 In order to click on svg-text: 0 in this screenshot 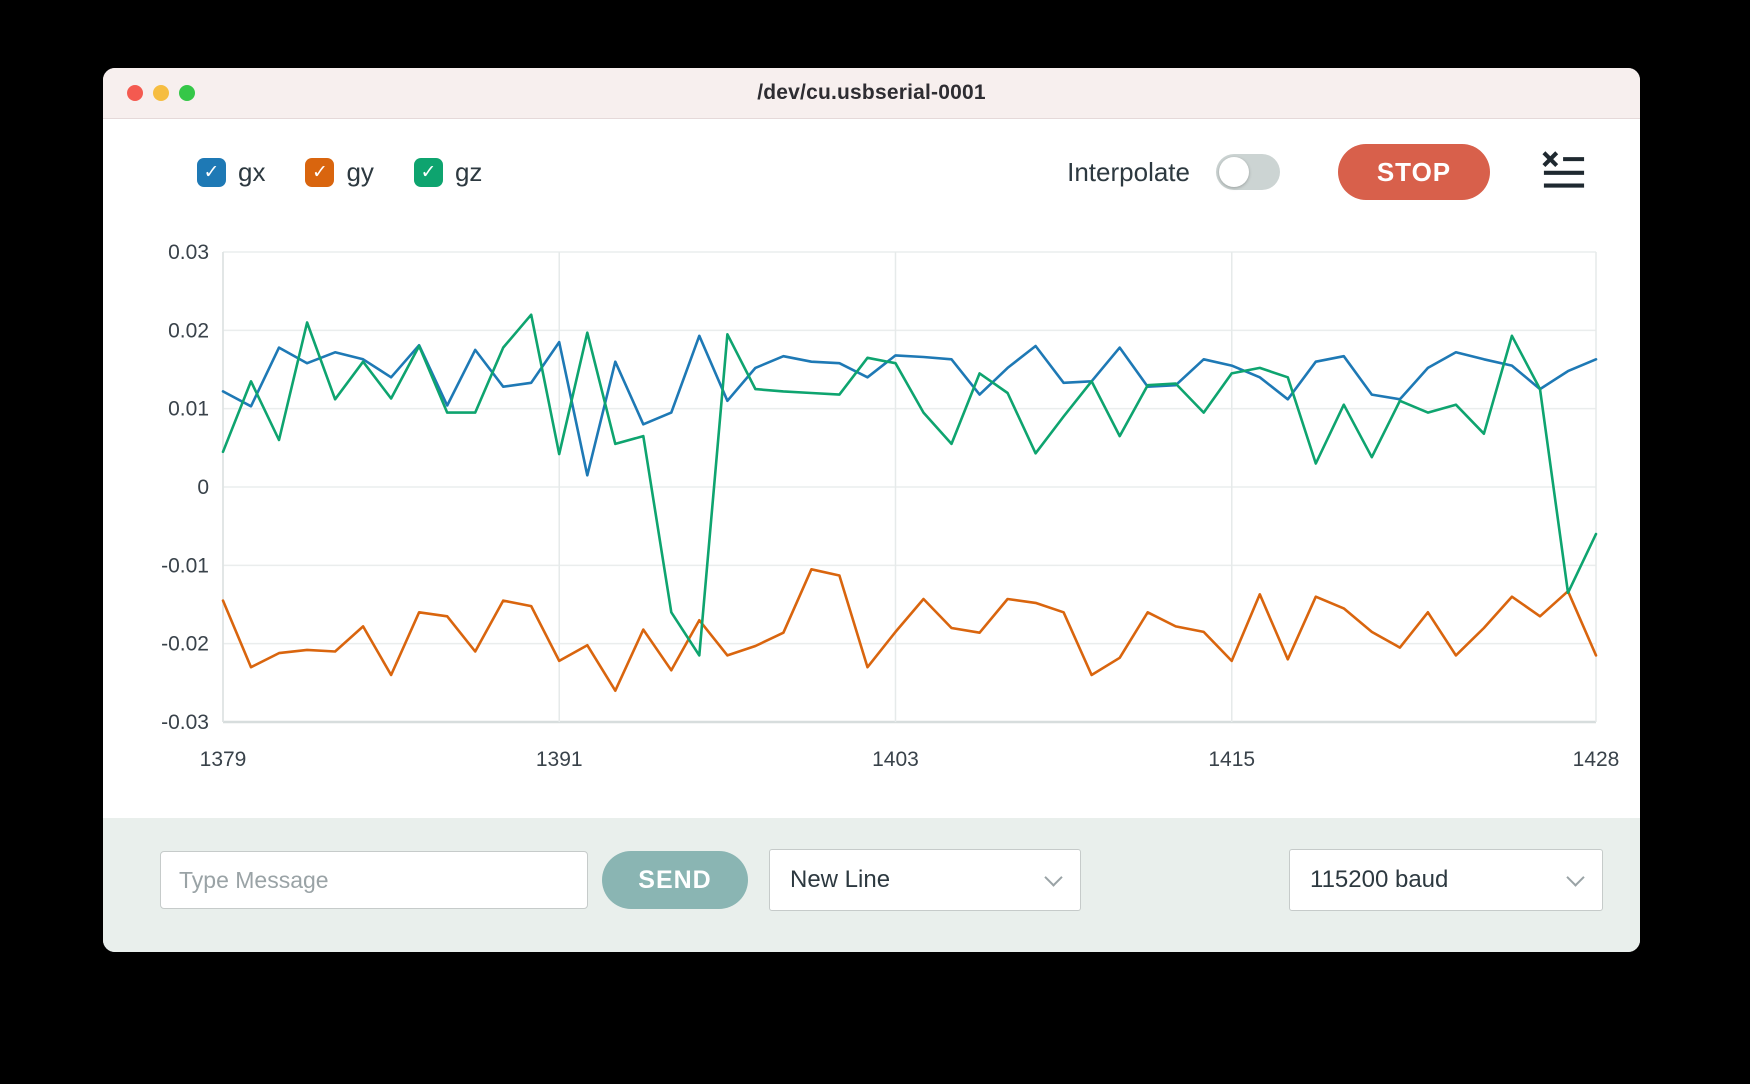, I will do `click(203, 487)`.